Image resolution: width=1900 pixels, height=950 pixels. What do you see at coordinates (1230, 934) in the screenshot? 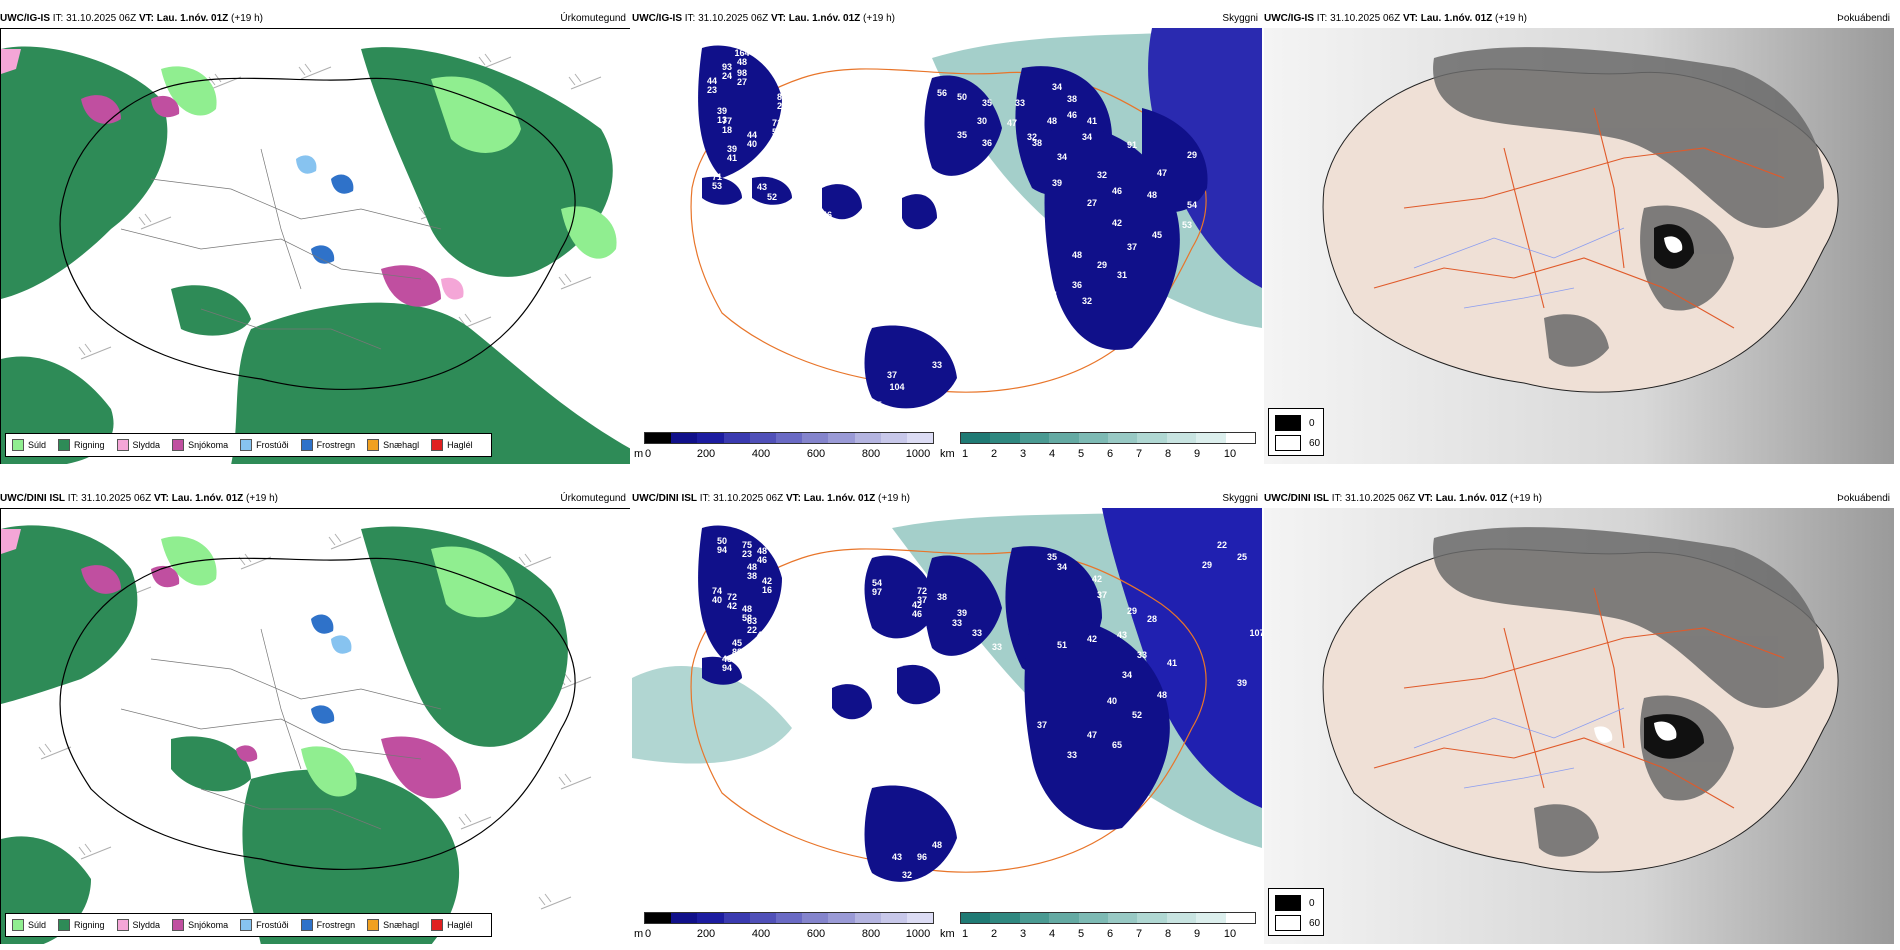
I see `visibility-tick: 10` at bounding box center [1230, 934].